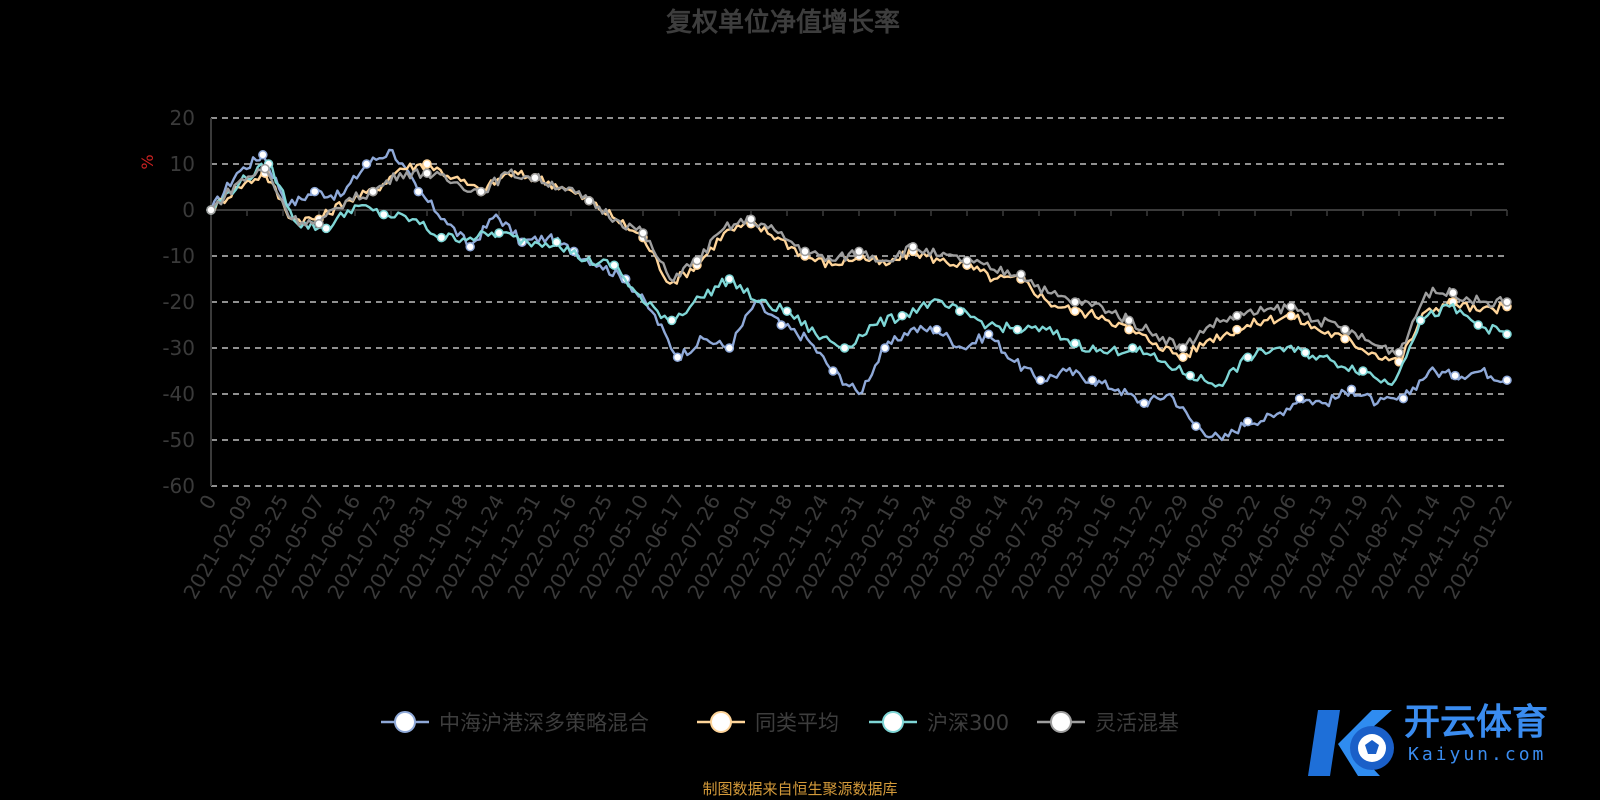  I want to click on legend-label: 灵活混基, so click(1137, 723).